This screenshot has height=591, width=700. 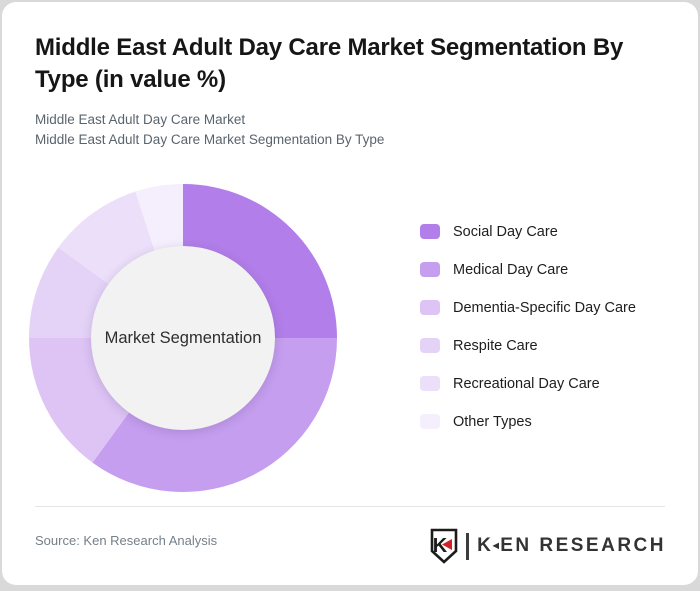 I want to click on title-line-2: Type (in value %), so click(x=130, y=79).